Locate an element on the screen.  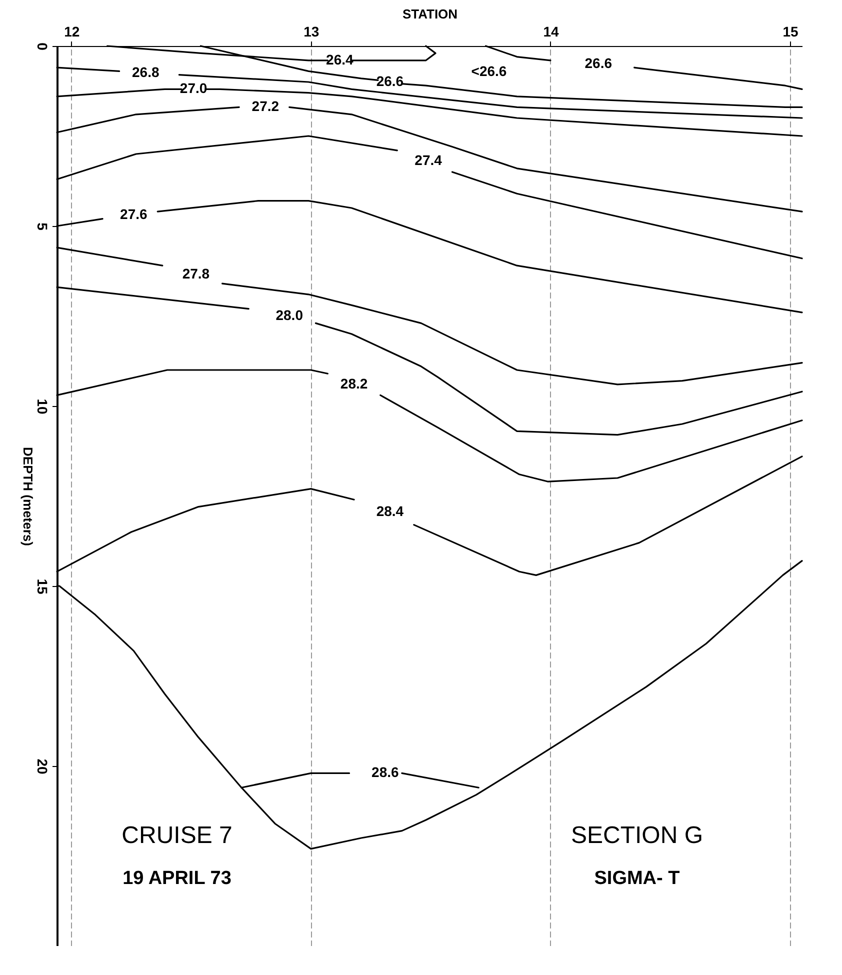
annotation: 19 APRIL 73 is located at coordinates (177, 878).